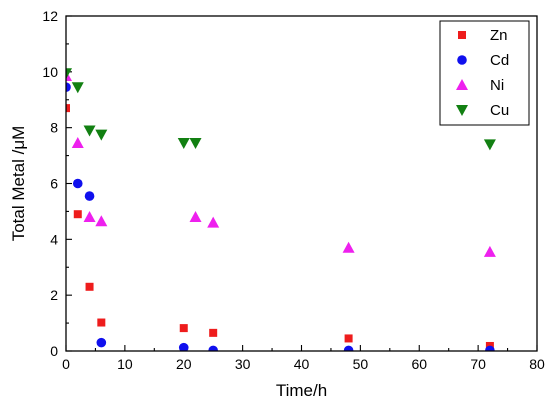 This screenshot has height=416, width=550. What do you see at coordinates (54, 351) in the screenshot?
I see `y-tick-label: 0` at bounding box center [54, 351].